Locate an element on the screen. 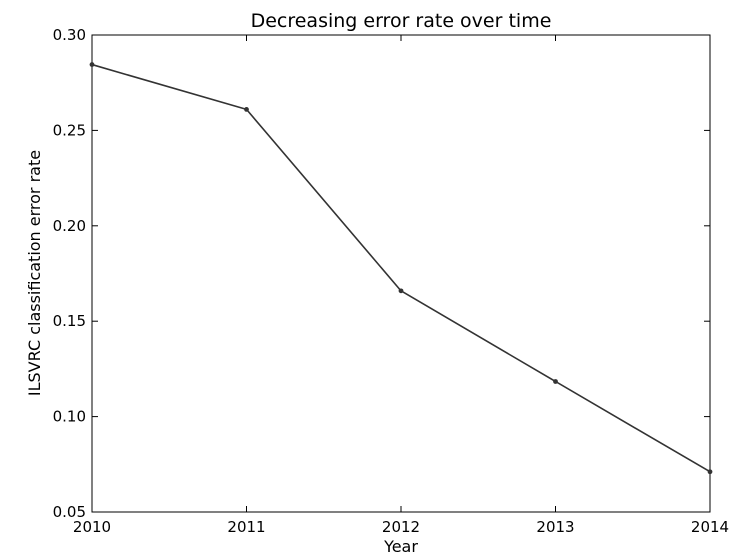  y-tick-label: 0.10 is located at coordinates (69, 417).